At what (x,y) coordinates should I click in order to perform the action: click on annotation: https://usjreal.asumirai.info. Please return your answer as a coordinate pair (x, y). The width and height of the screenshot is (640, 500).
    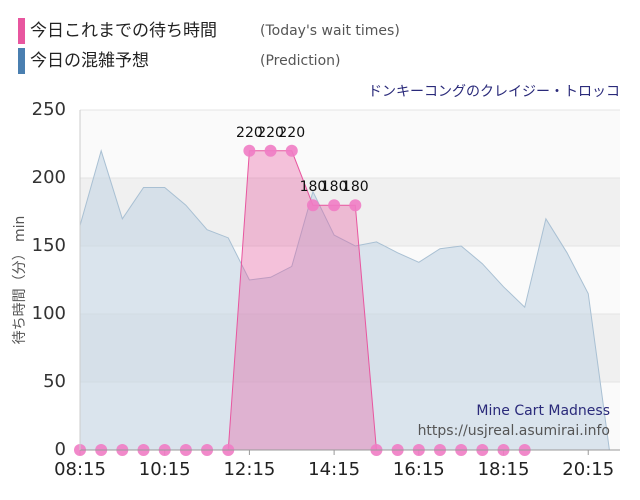
    Looking at the image, I should click on (514, 431).